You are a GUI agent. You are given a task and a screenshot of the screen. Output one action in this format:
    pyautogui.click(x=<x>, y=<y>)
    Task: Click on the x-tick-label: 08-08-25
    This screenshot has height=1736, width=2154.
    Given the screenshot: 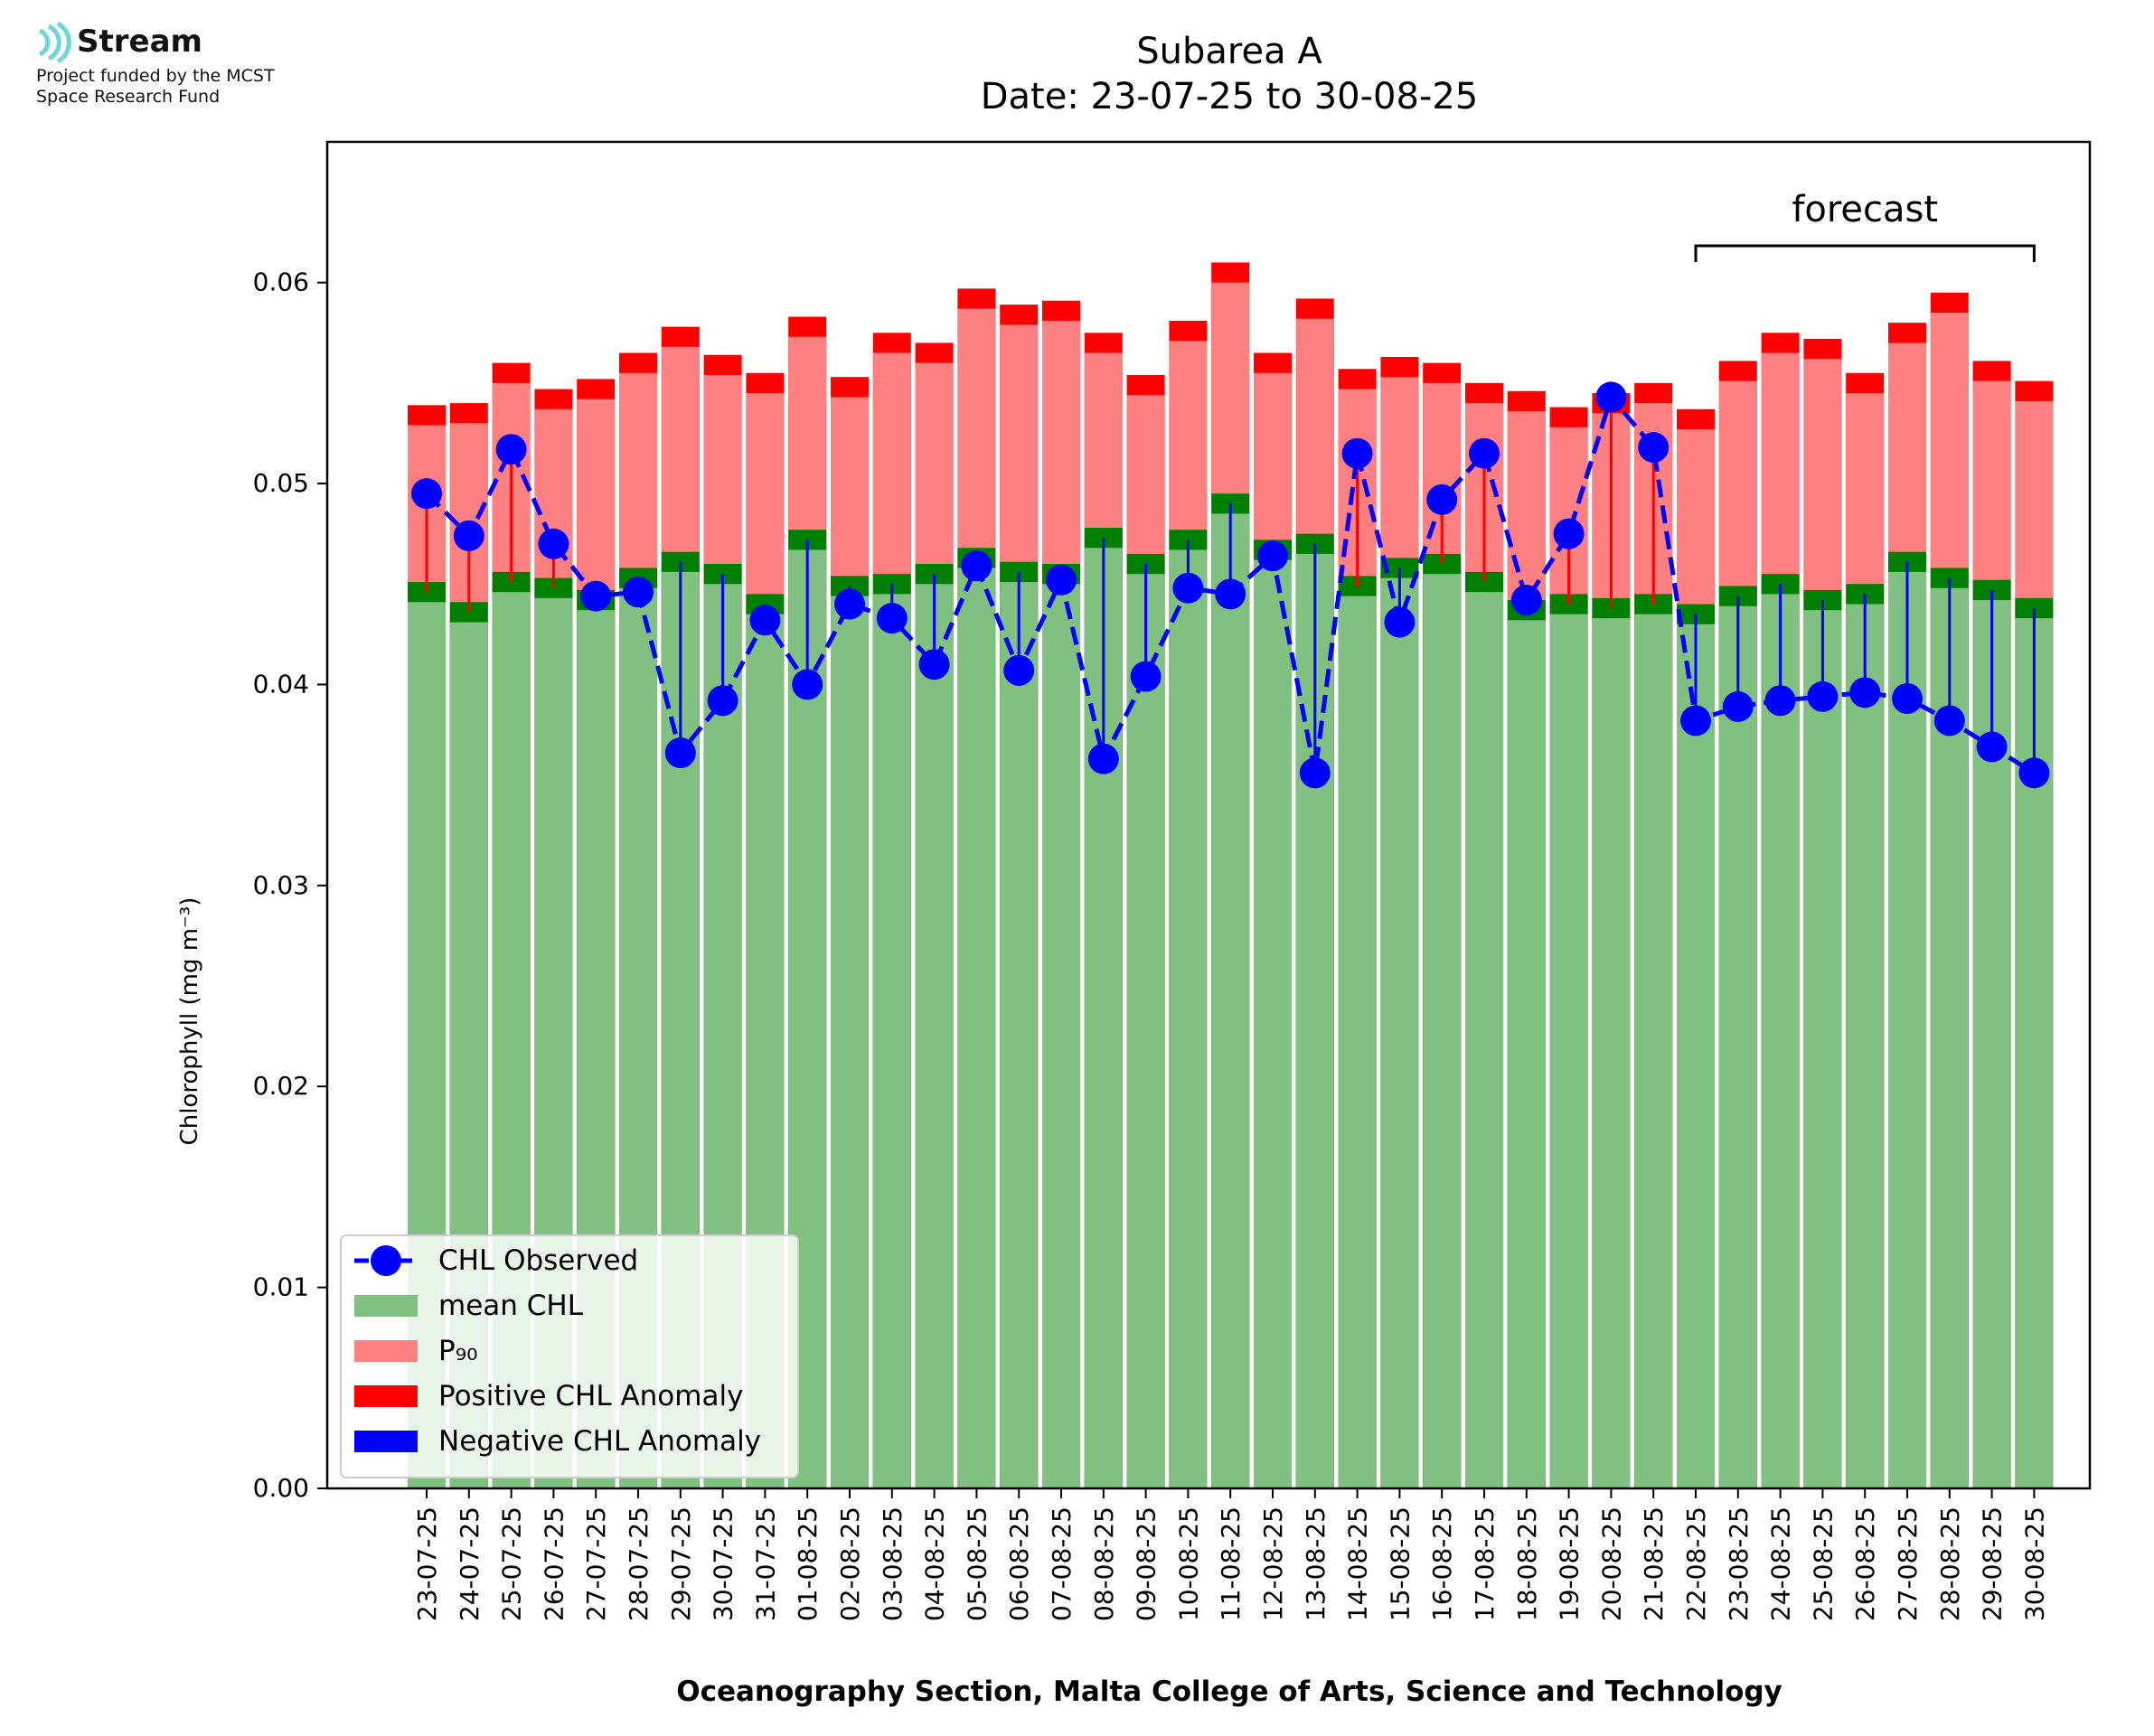 What is the action you would take?
    pyautogui.click(x=1104, y=1564)
    